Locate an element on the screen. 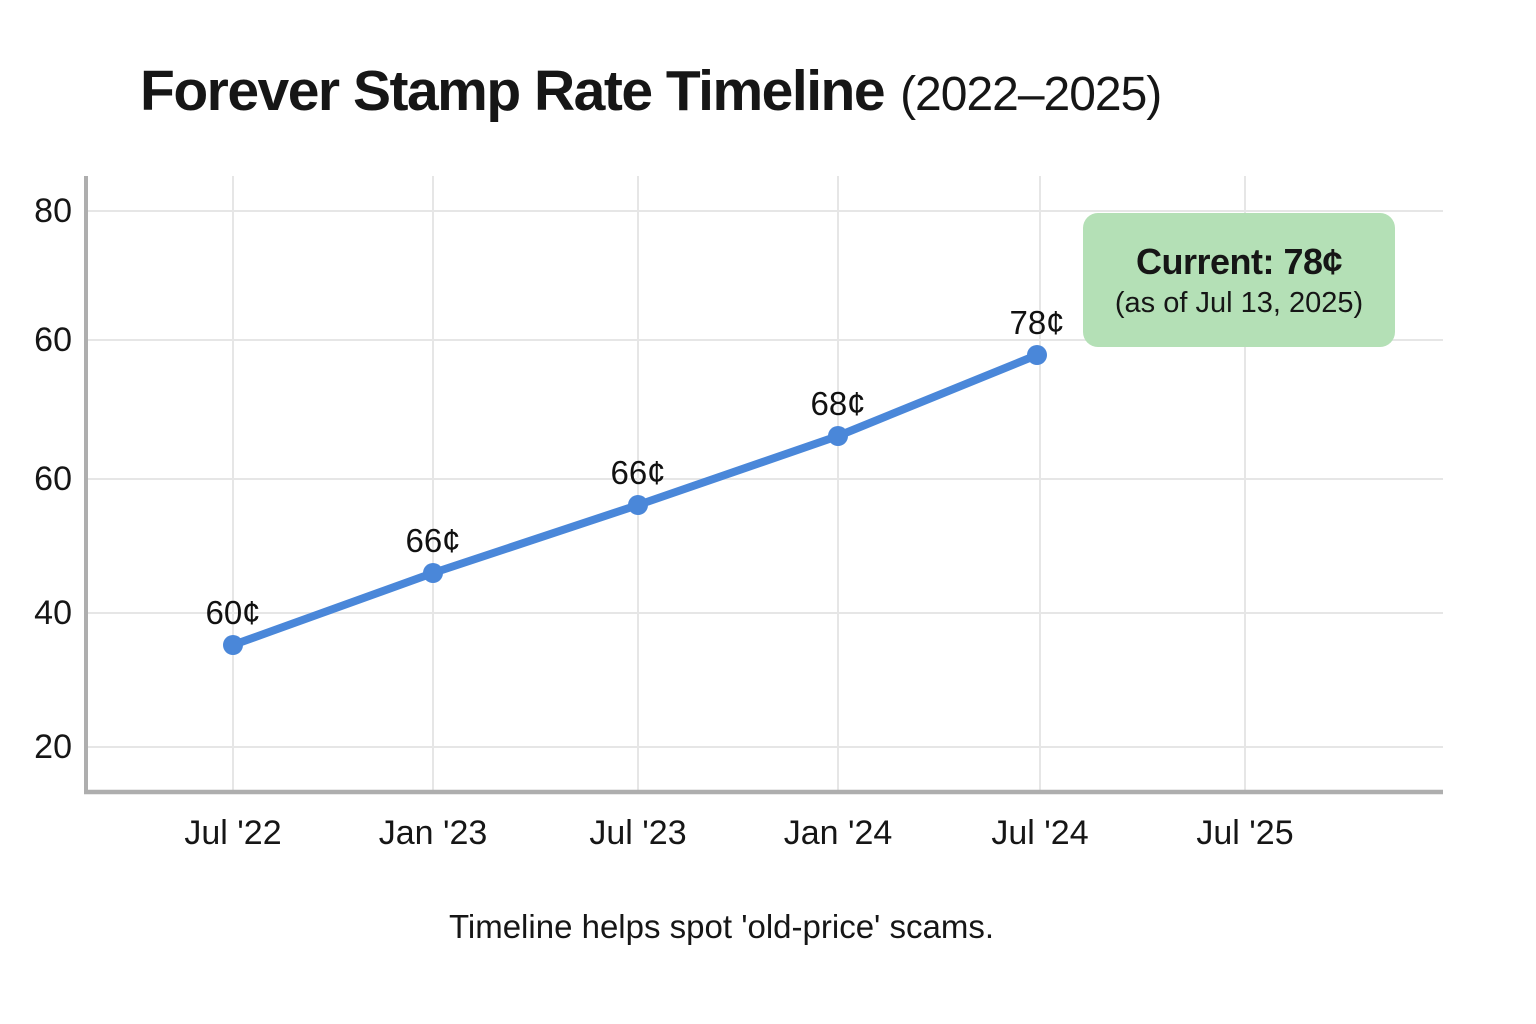 The width and height of the screenshot is (1536, 1024). x-tick-label: Jan '23 is located at coordinates (433, 833).